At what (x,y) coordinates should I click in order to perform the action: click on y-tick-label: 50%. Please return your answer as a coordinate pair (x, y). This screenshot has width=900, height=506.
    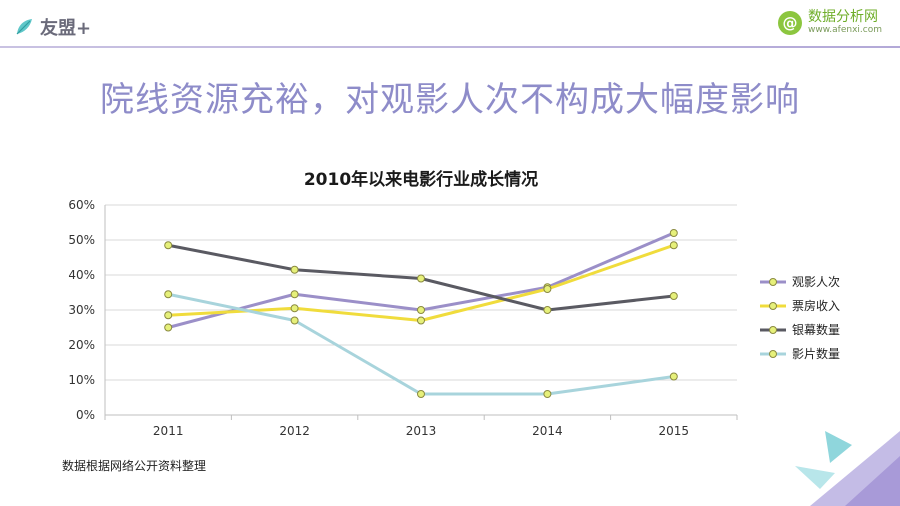
    Looking at the image, I should click on (81, 240).